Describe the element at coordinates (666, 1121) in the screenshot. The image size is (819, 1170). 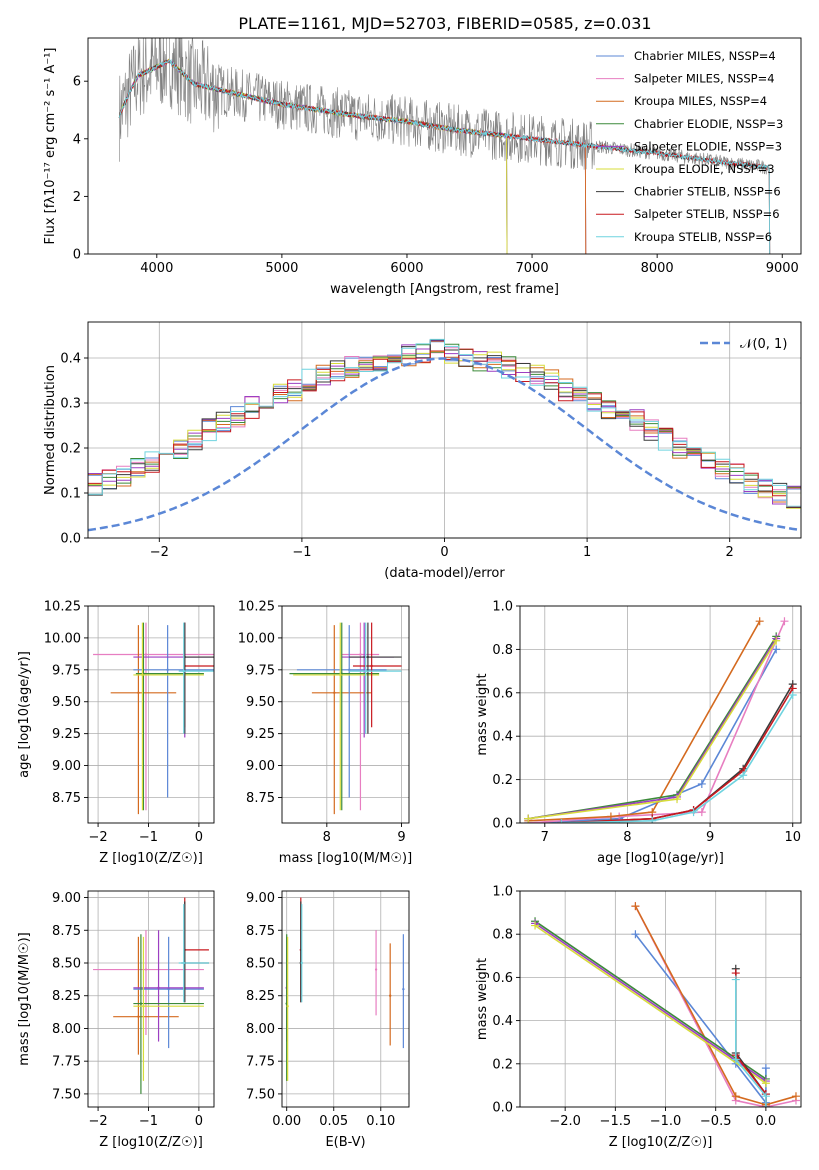
I see `x-tick-label: −1.0` at that location.